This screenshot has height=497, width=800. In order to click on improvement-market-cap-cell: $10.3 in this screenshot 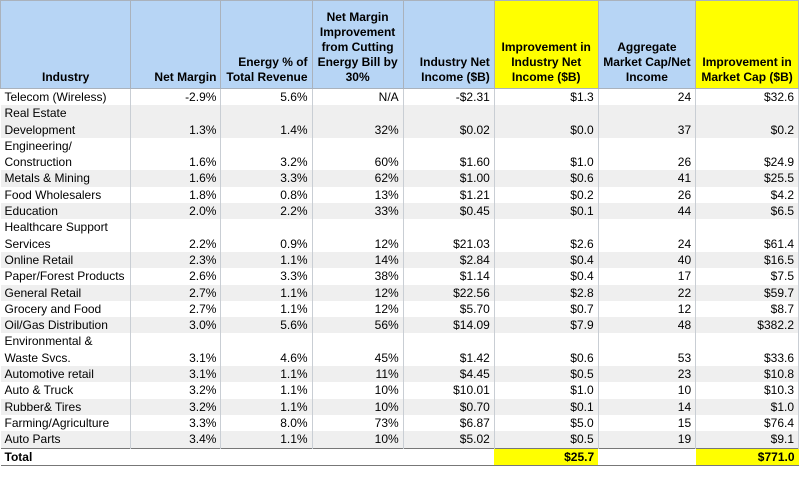, I will do `click(747, 390)`.